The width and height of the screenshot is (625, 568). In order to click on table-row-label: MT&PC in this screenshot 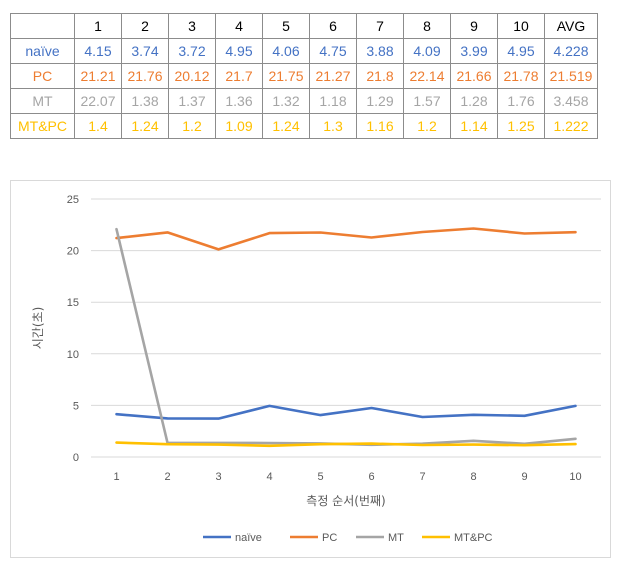, I will do `click(42, 126)`.